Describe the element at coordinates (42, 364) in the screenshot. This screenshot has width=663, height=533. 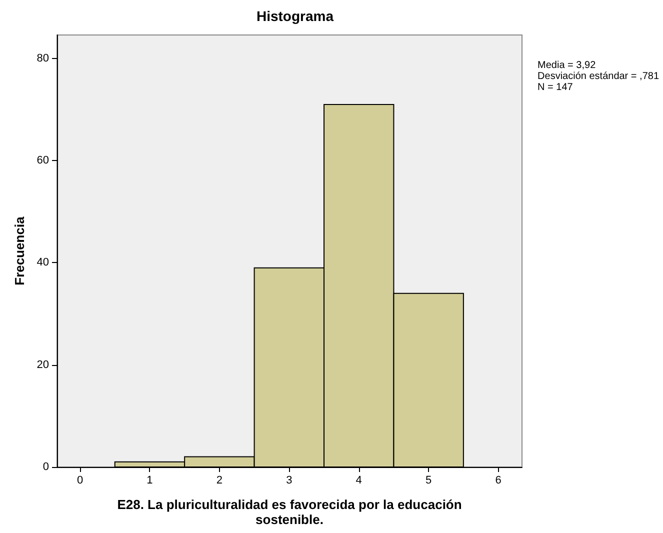
I see `y-tick-label: 20` at that location.